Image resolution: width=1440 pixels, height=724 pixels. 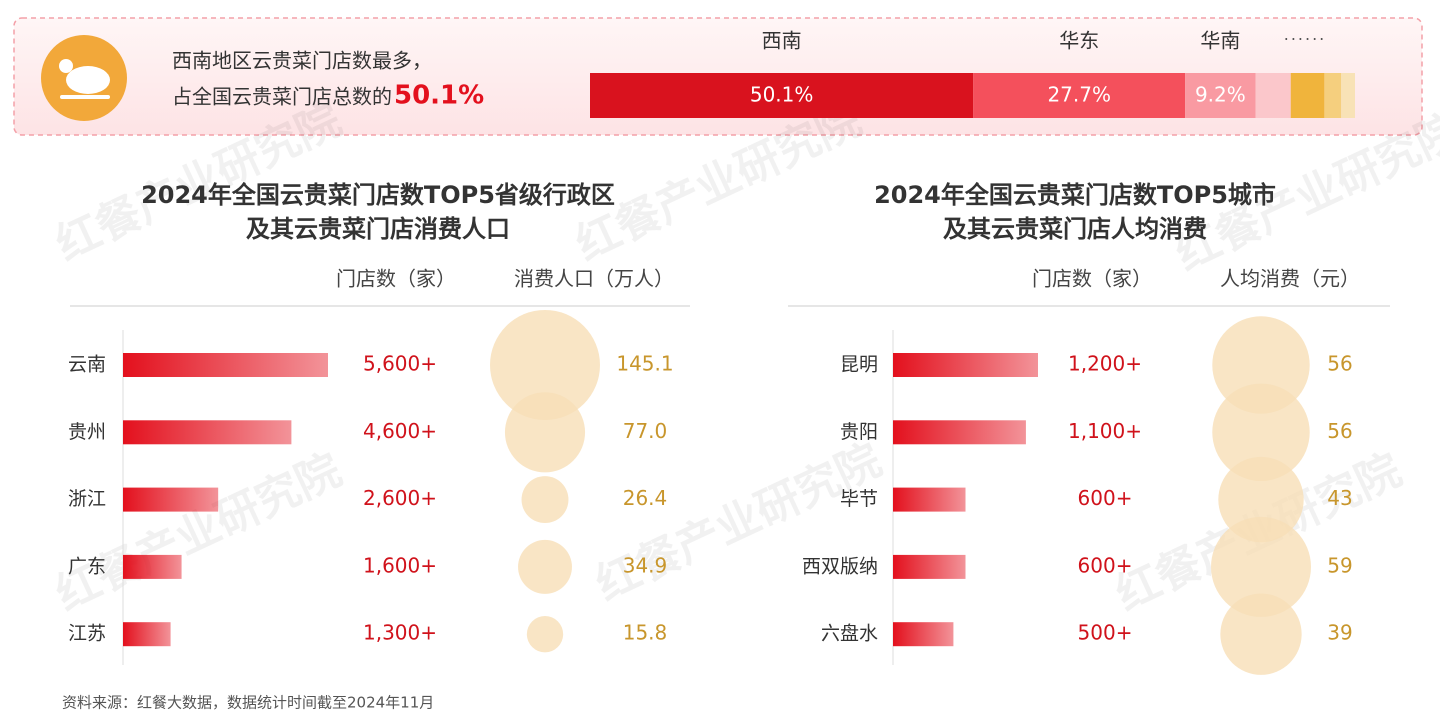 What do you see at coordinates (378, 229) in the screenshot?
I see `chart-title: 及其云贵菜门店消费人口` at bounding box center [378, 229].